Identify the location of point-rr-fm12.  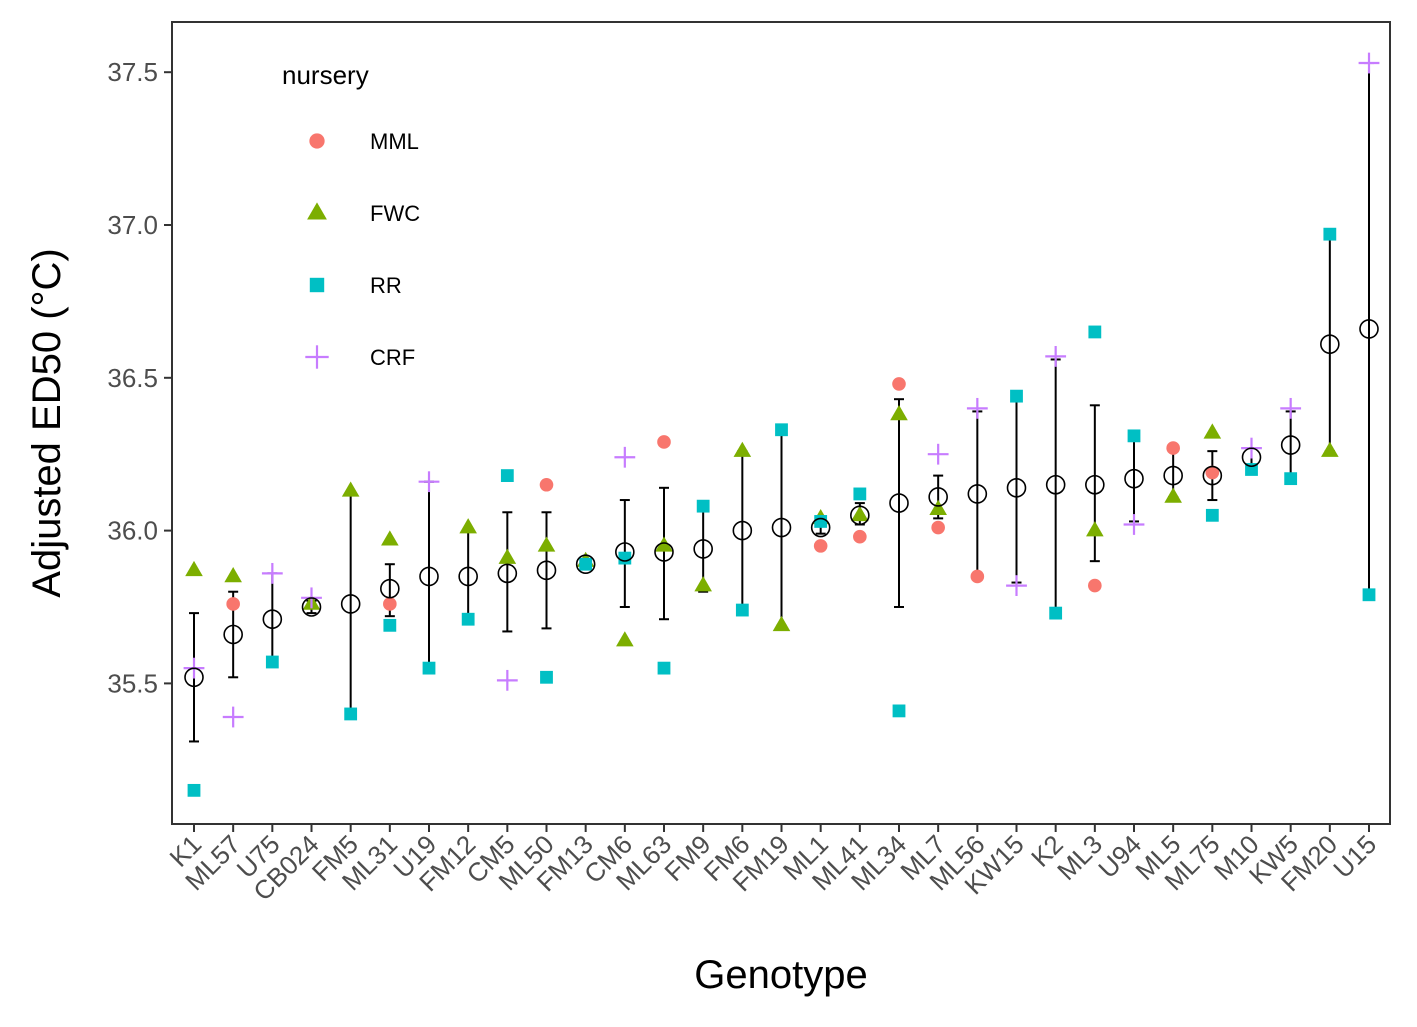
(468, 619).